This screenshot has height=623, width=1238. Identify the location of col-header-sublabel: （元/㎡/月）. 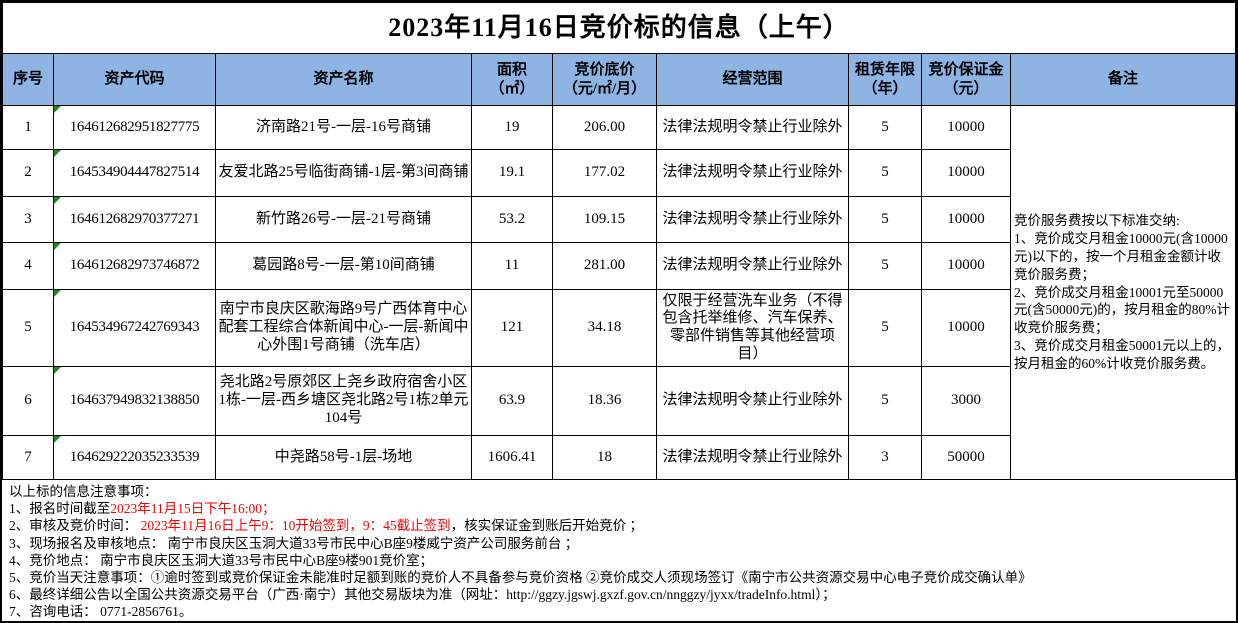
(604, 88).